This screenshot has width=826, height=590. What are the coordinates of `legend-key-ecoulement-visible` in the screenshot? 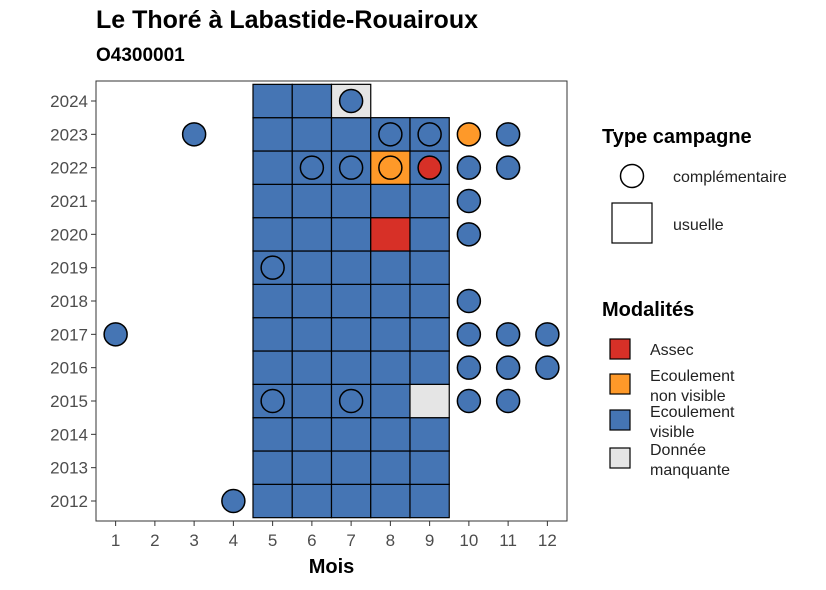 It's located at (620, 420).